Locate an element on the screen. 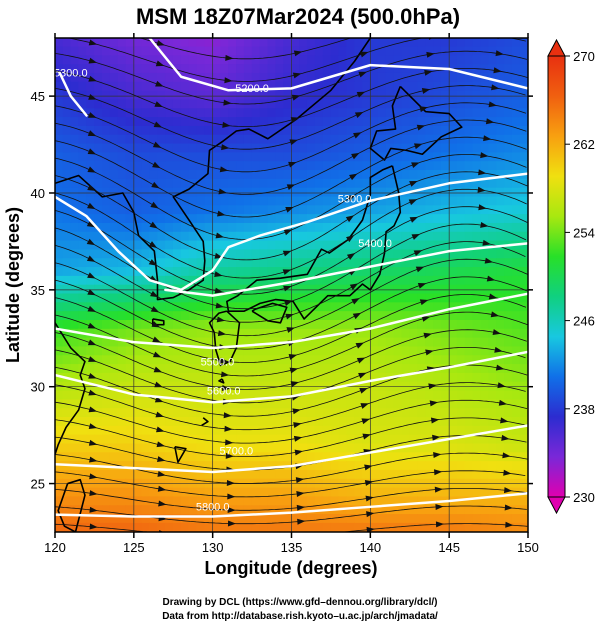 The height and width of the screenshot is (625, 599). height-contour-label: 5800.0 is located at coordinates (213, 508).